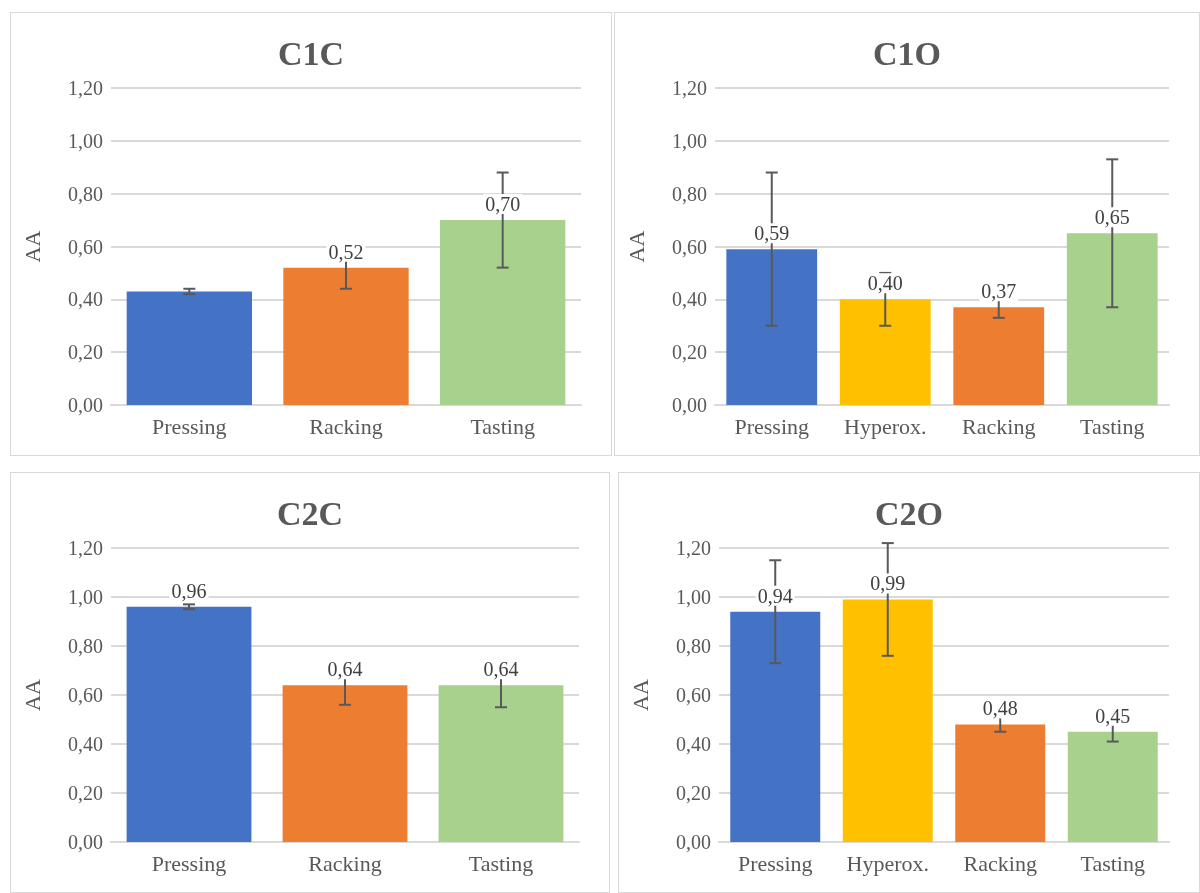 The image size is (1200, 893). I want to click on chart-title: C1O, so click(907, 53).